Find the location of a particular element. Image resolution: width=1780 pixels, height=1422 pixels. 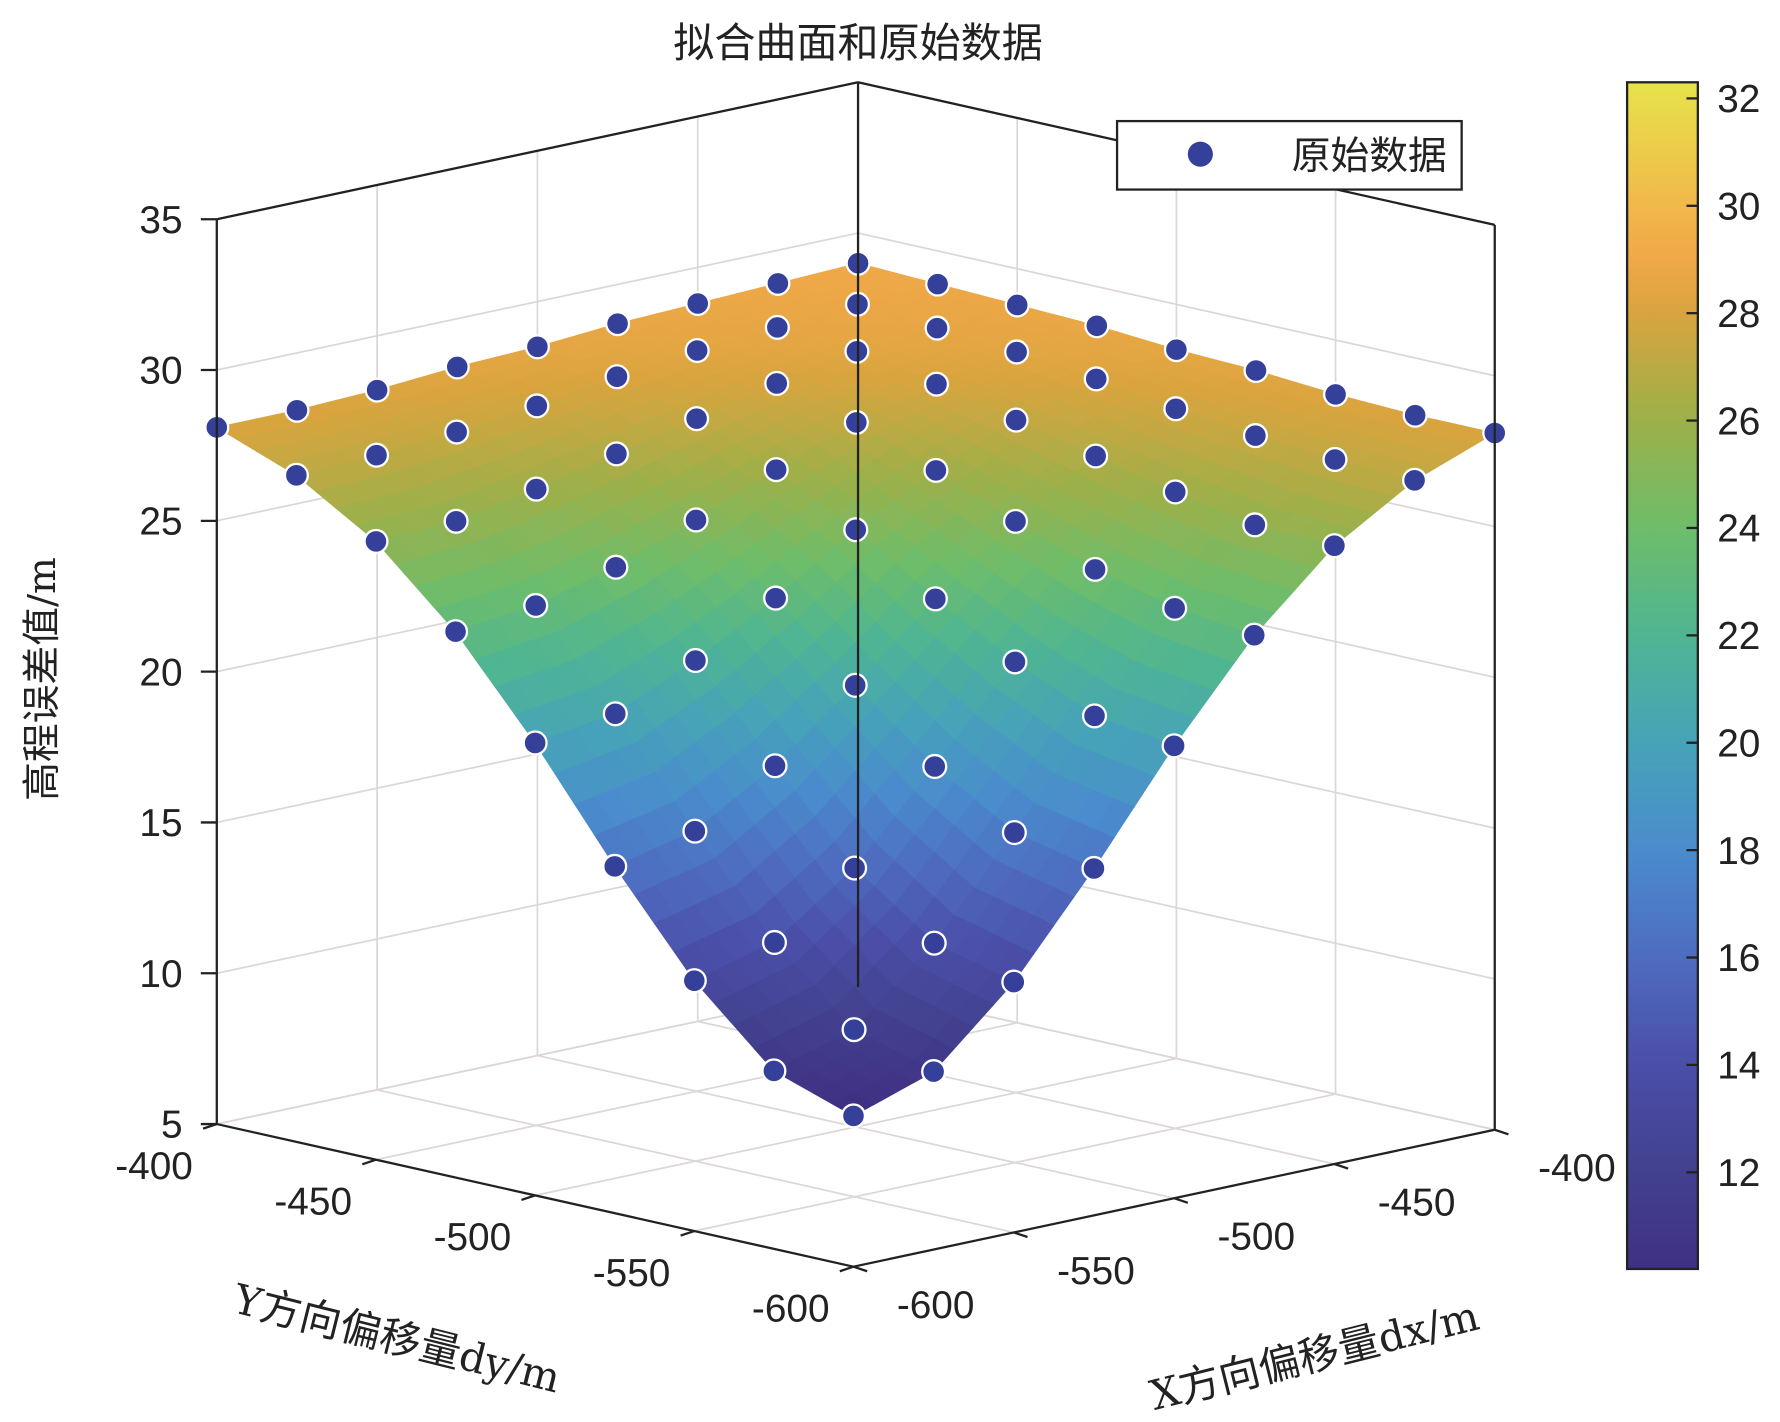

y-axis-line is located at coordinates (535, 1195).